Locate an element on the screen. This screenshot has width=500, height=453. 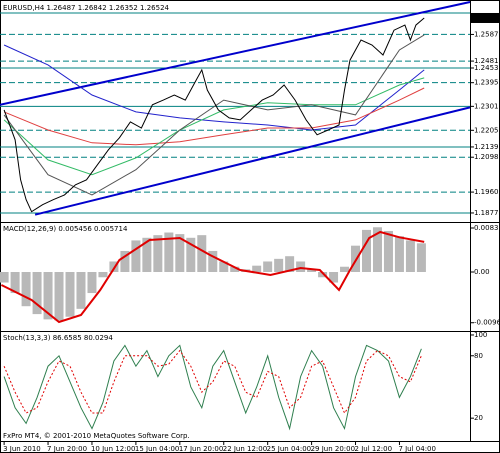
x-tick-label: 17 Jun 20:00 is located at coordinates (201, 449).